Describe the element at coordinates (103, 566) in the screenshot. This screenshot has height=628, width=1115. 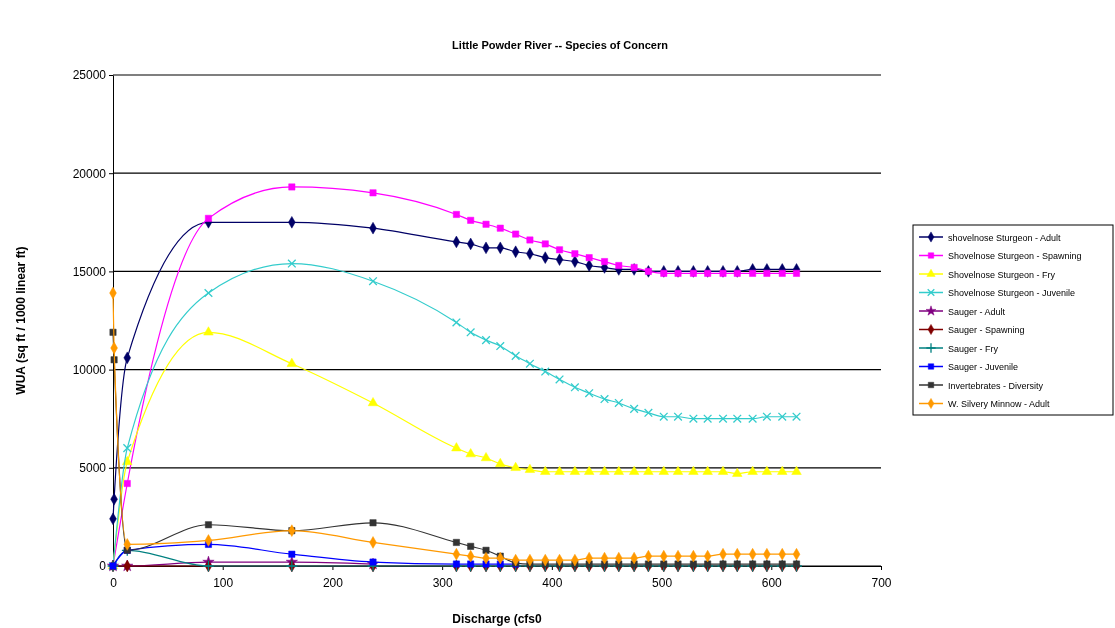
I see `y-tick-label: 0` at that location.